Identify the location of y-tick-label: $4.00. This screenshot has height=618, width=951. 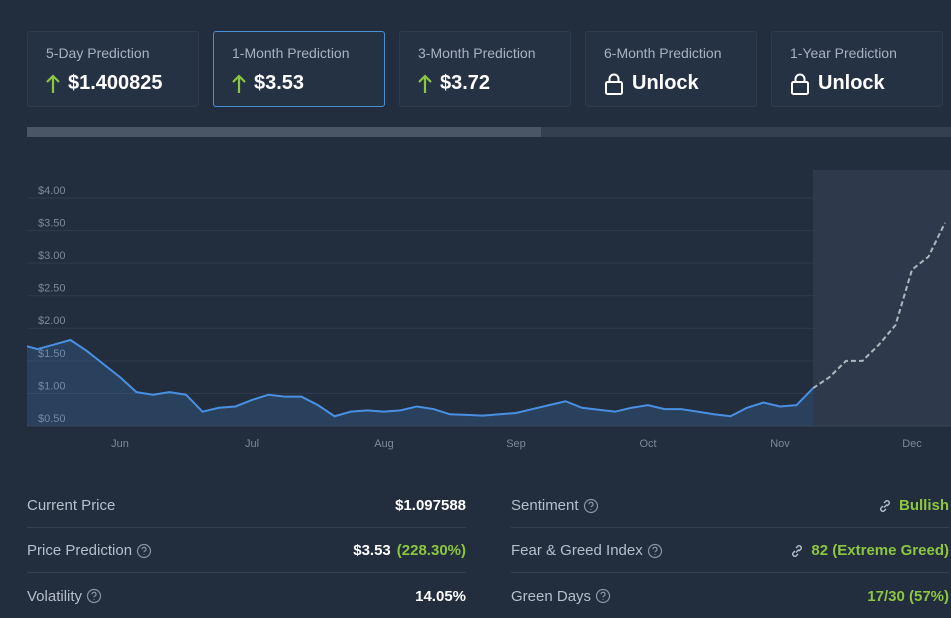
(52, 191).